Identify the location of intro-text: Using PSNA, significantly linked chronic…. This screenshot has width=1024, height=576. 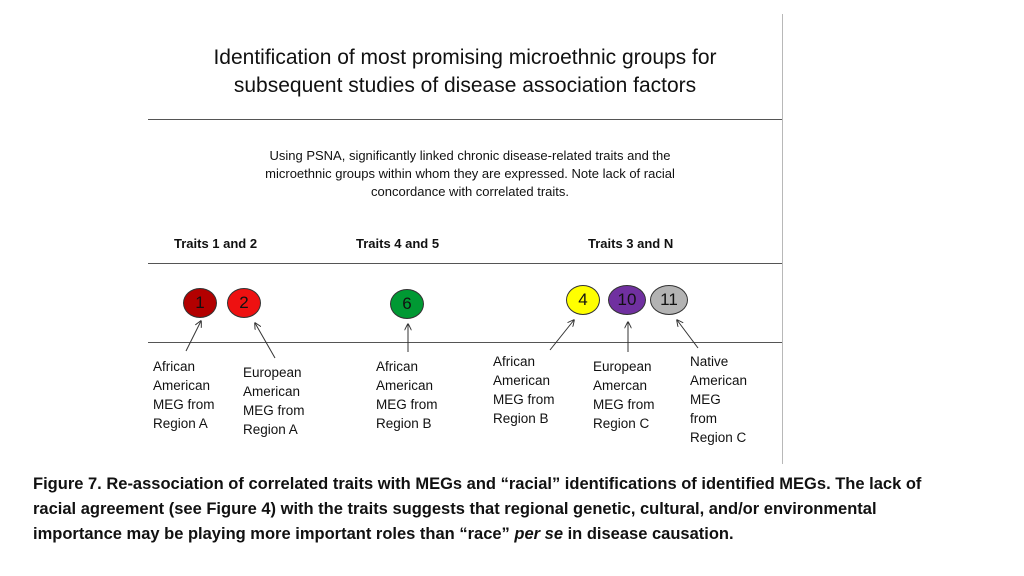
(470, 174).